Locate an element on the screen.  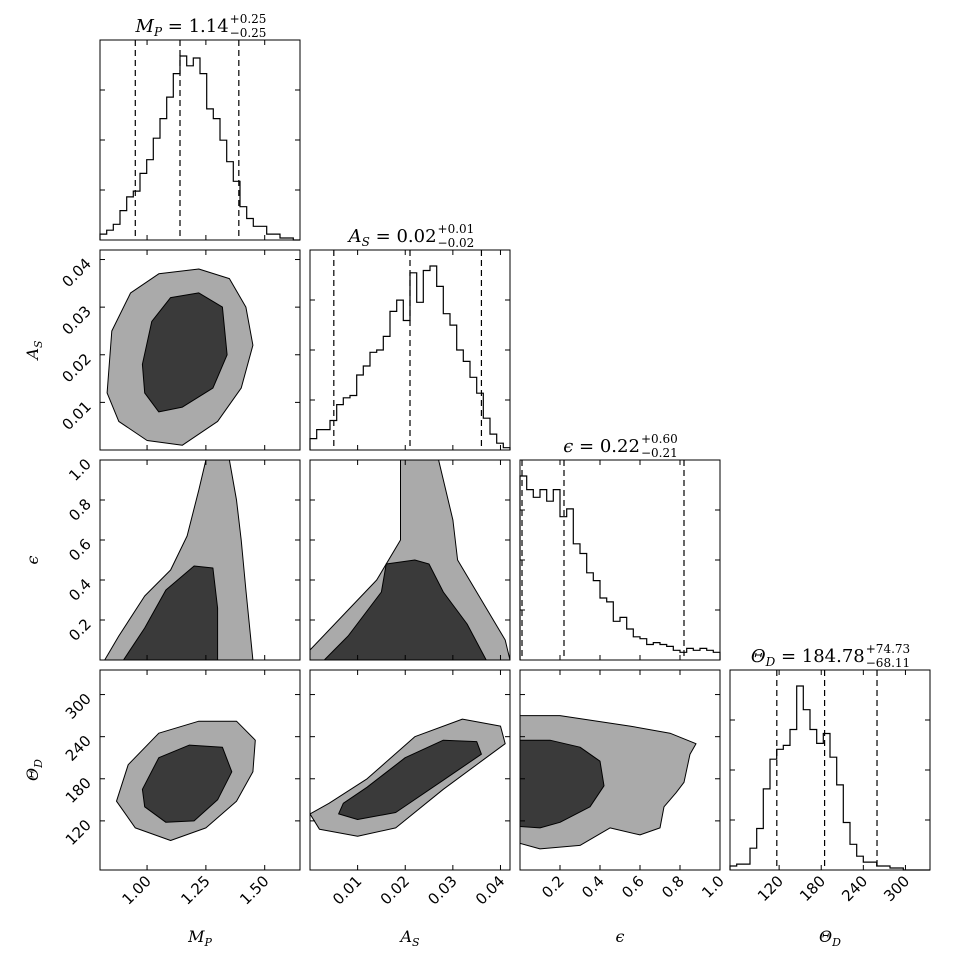
contour-inner-epsilon-Theta_D is located at coordinates (562, 784).